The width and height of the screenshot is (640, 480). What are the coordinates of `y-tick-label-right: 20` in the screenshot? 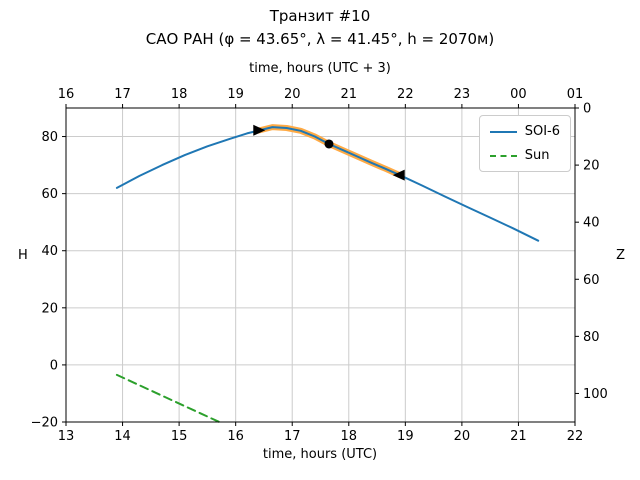 It's located at (591, 166).